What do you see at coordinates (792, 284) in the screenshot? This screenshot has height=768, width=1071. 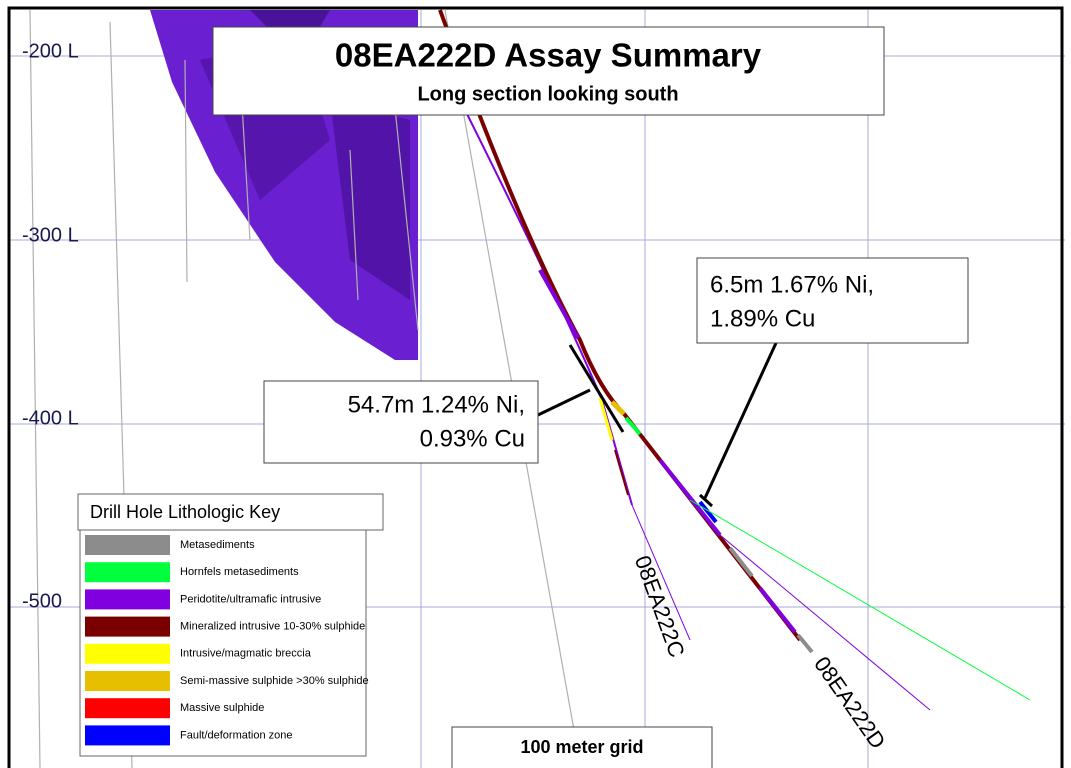 I see `annotation-text: 6.5m 1.67% Ni,` at bounding box center [792, 284].